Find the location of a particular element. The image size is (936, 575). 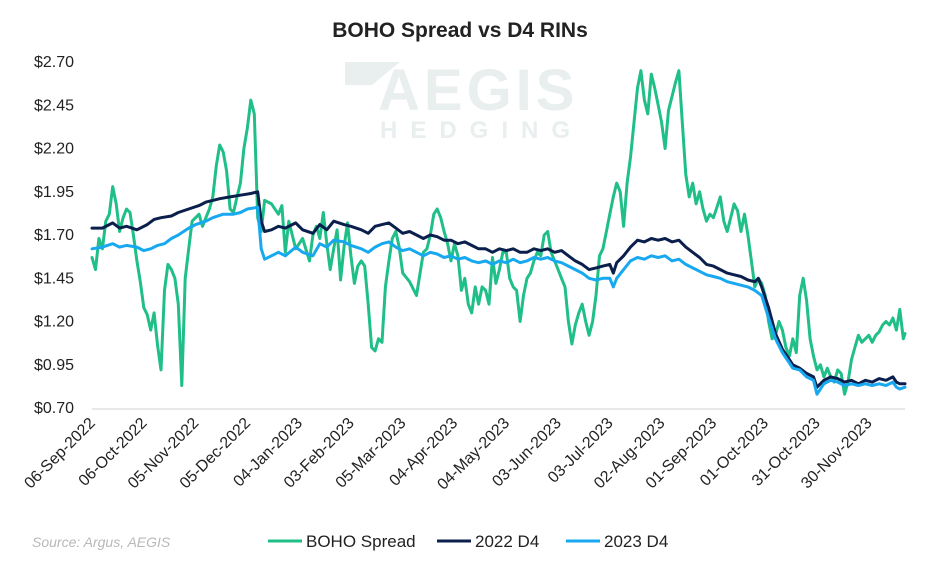

y-tick-label: $1.70 is located at coordinates (54, 235).